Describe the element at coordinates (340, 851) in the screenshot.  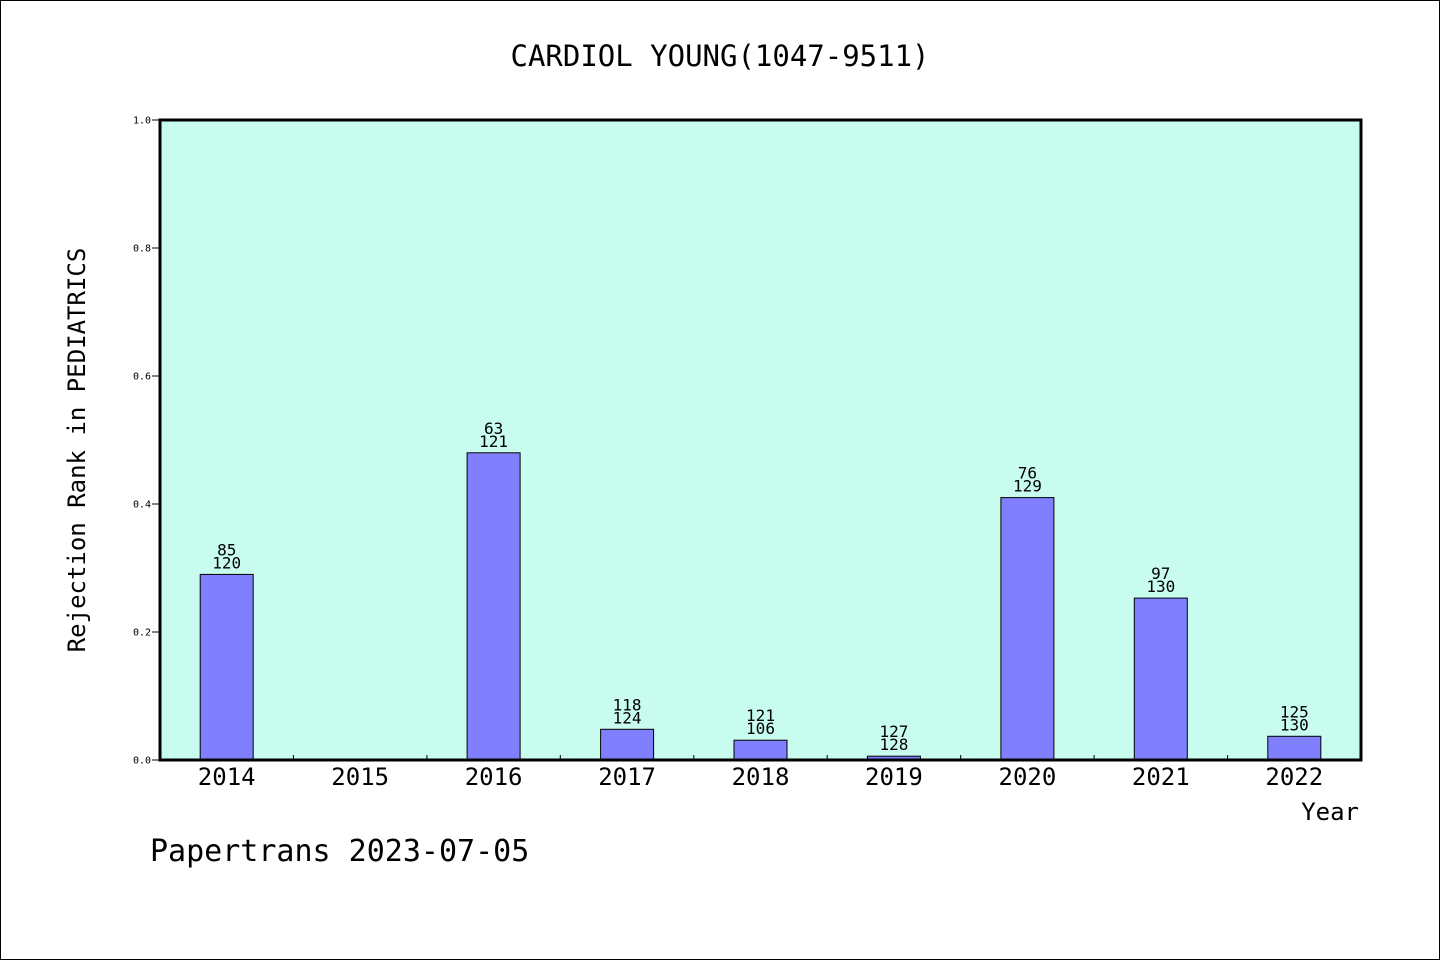
I see `footer-text: Papertrans 2023-07-05` at that location.